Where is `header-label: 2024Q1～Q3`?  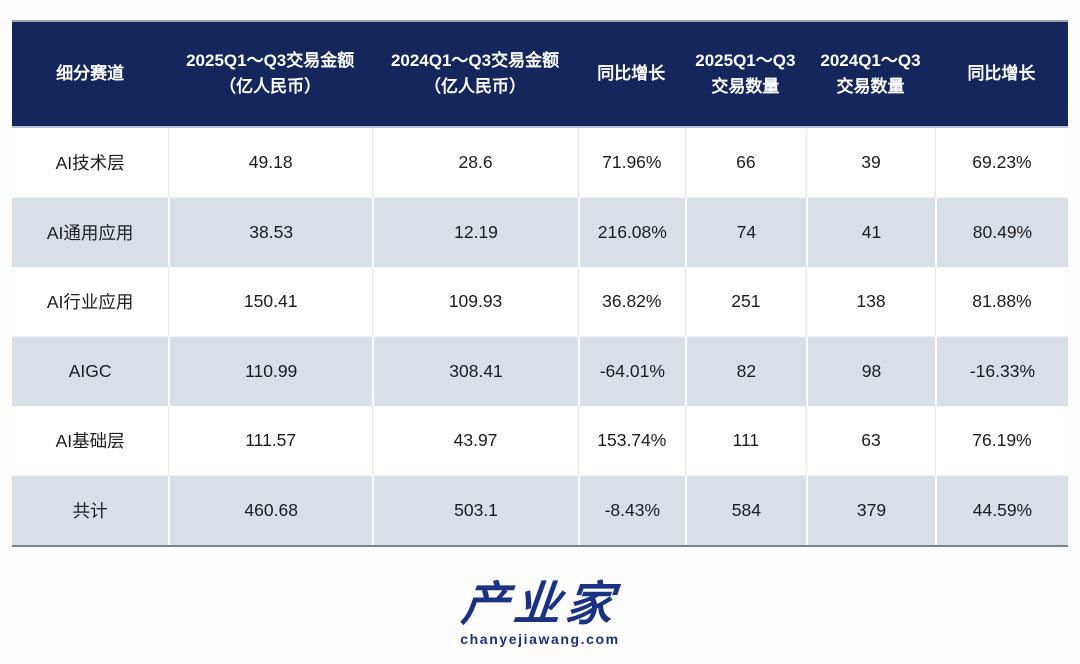 header-label: 2024Q1～Q3 is located at coordinates (870, 60).